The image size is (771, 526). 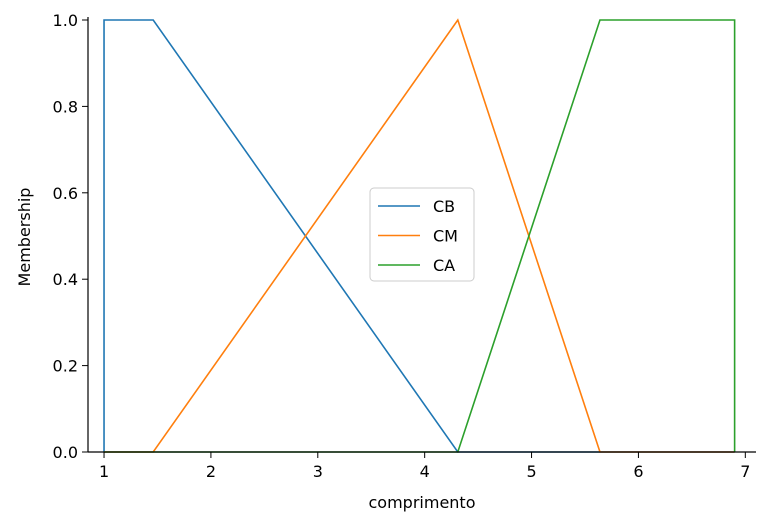 What do you see at coordinates (444, 265) in the screenshot?
I see `legend-label-ca: CA` at bounding box center [444, 265].